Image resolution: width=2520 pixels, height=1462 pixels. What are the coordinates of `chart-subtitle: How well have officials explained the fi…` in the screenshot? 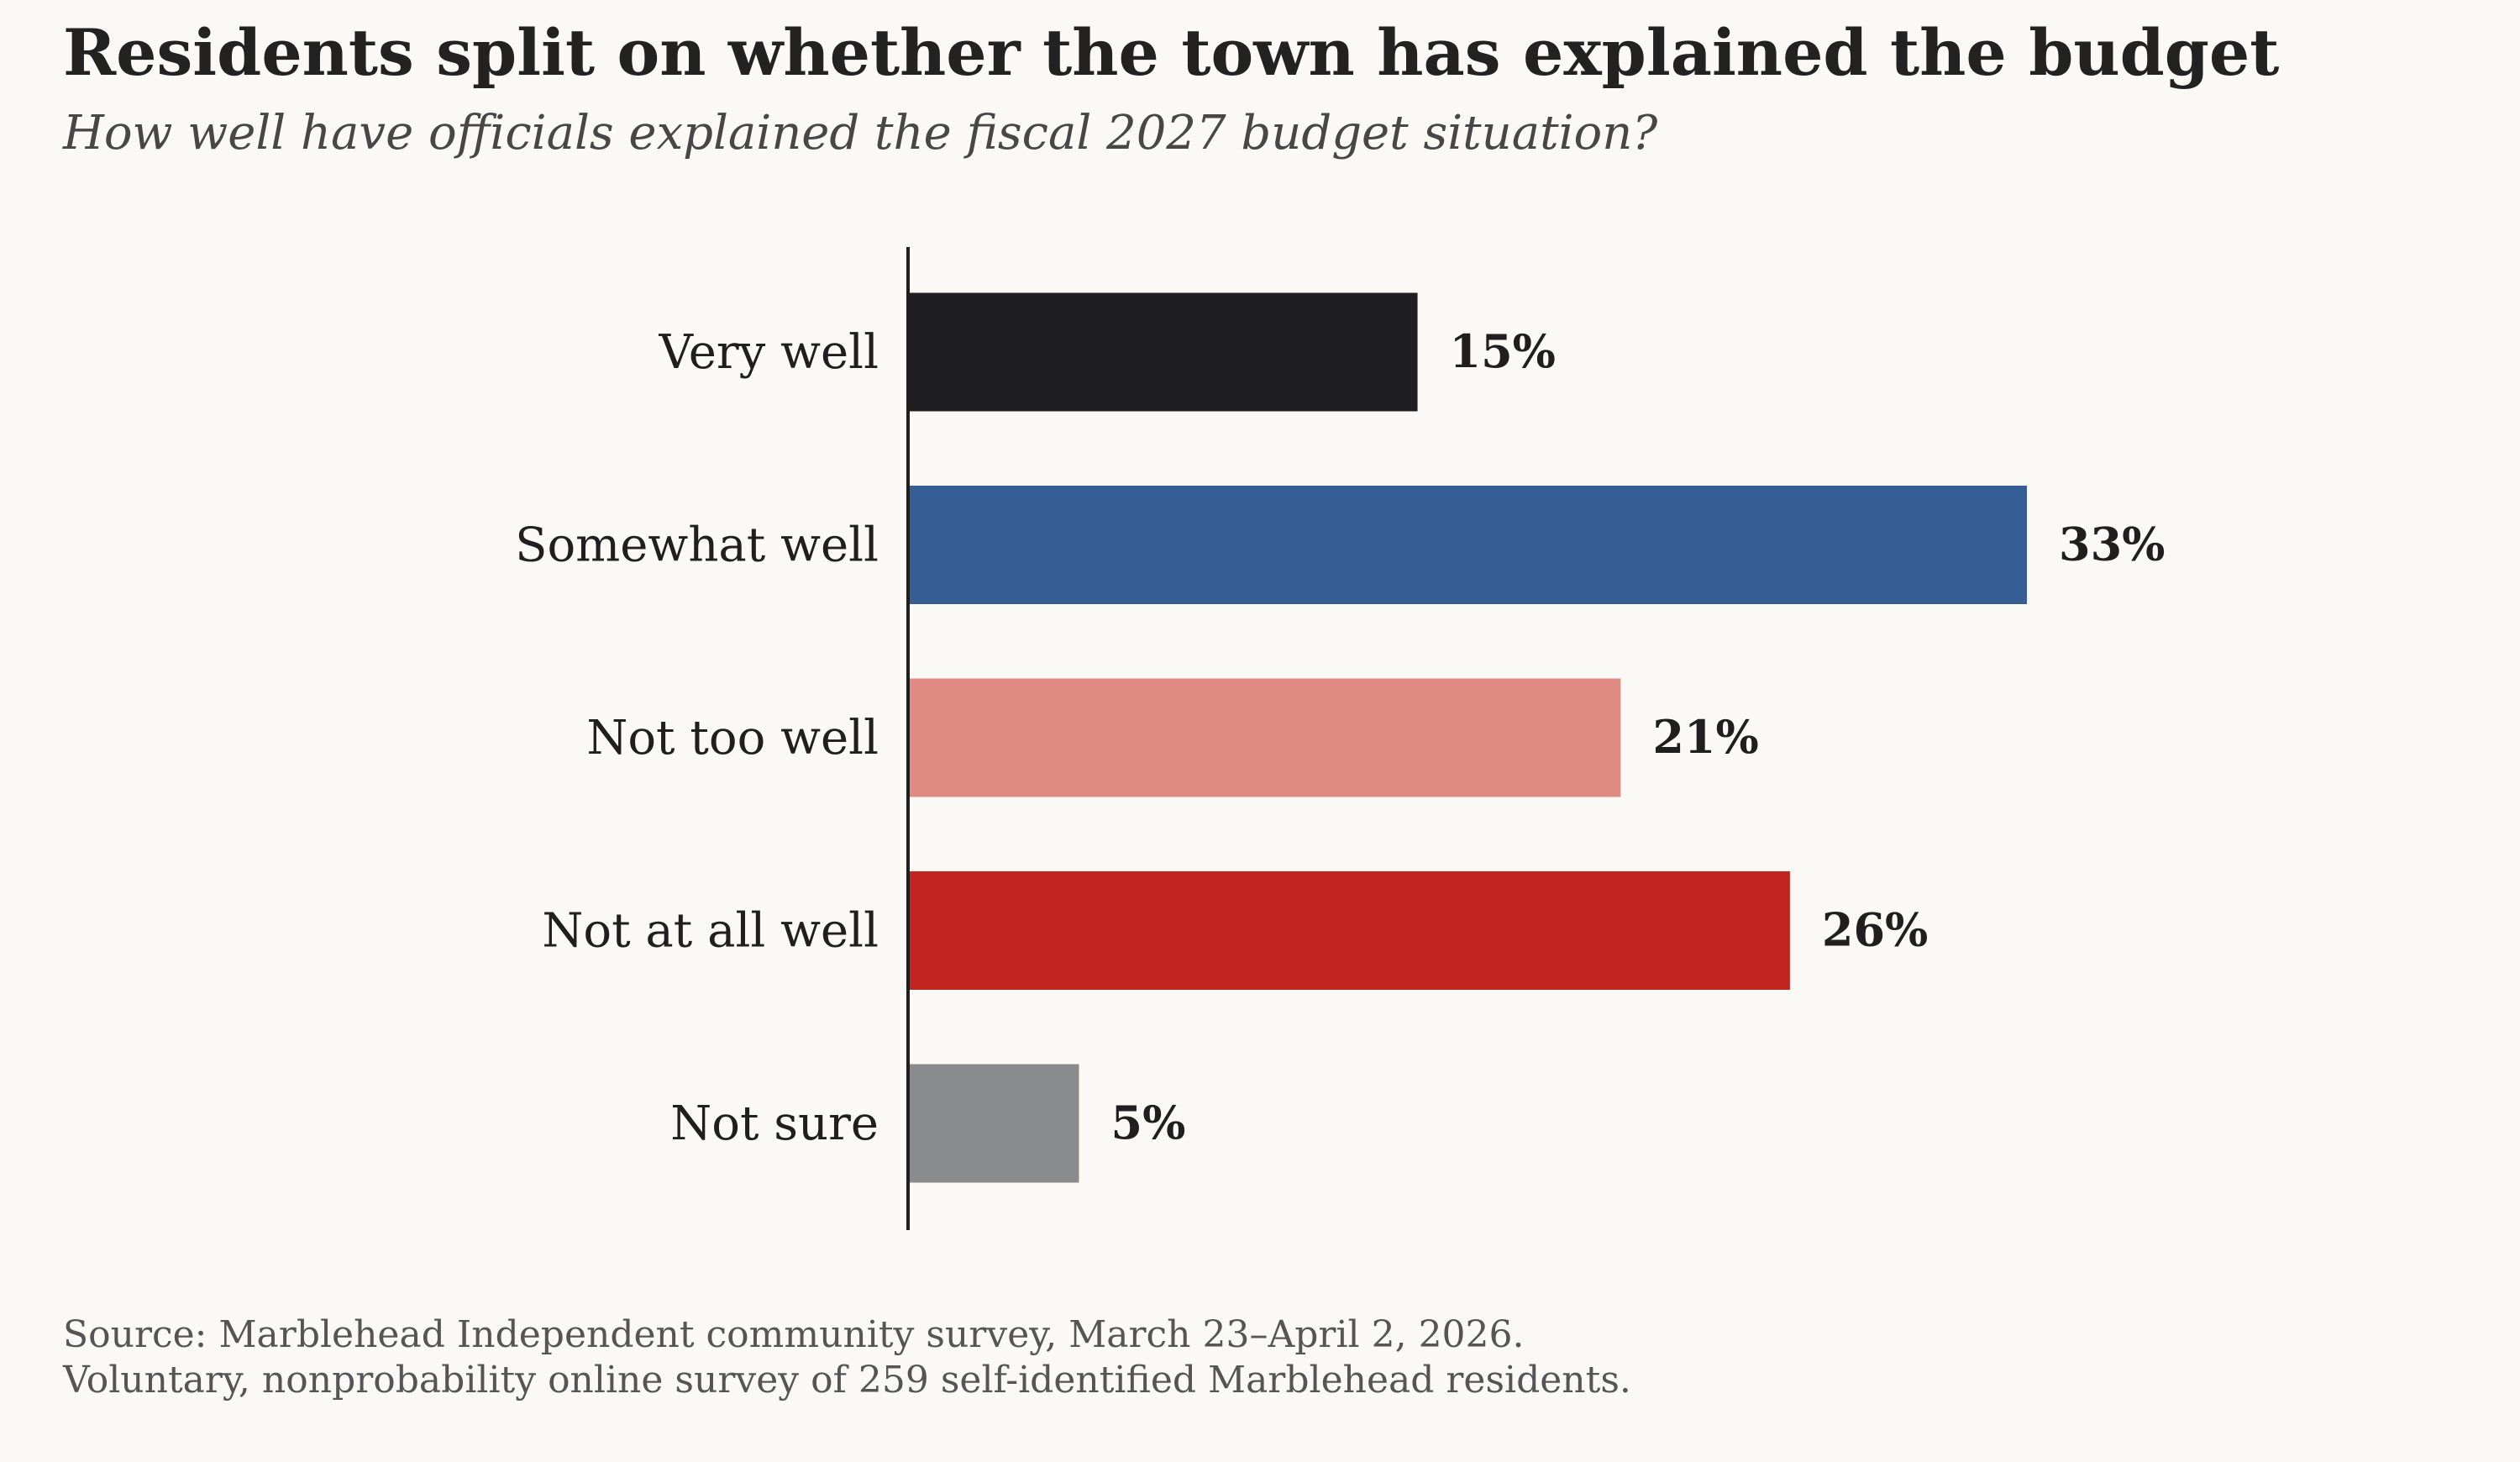 It's located at (860, 133).